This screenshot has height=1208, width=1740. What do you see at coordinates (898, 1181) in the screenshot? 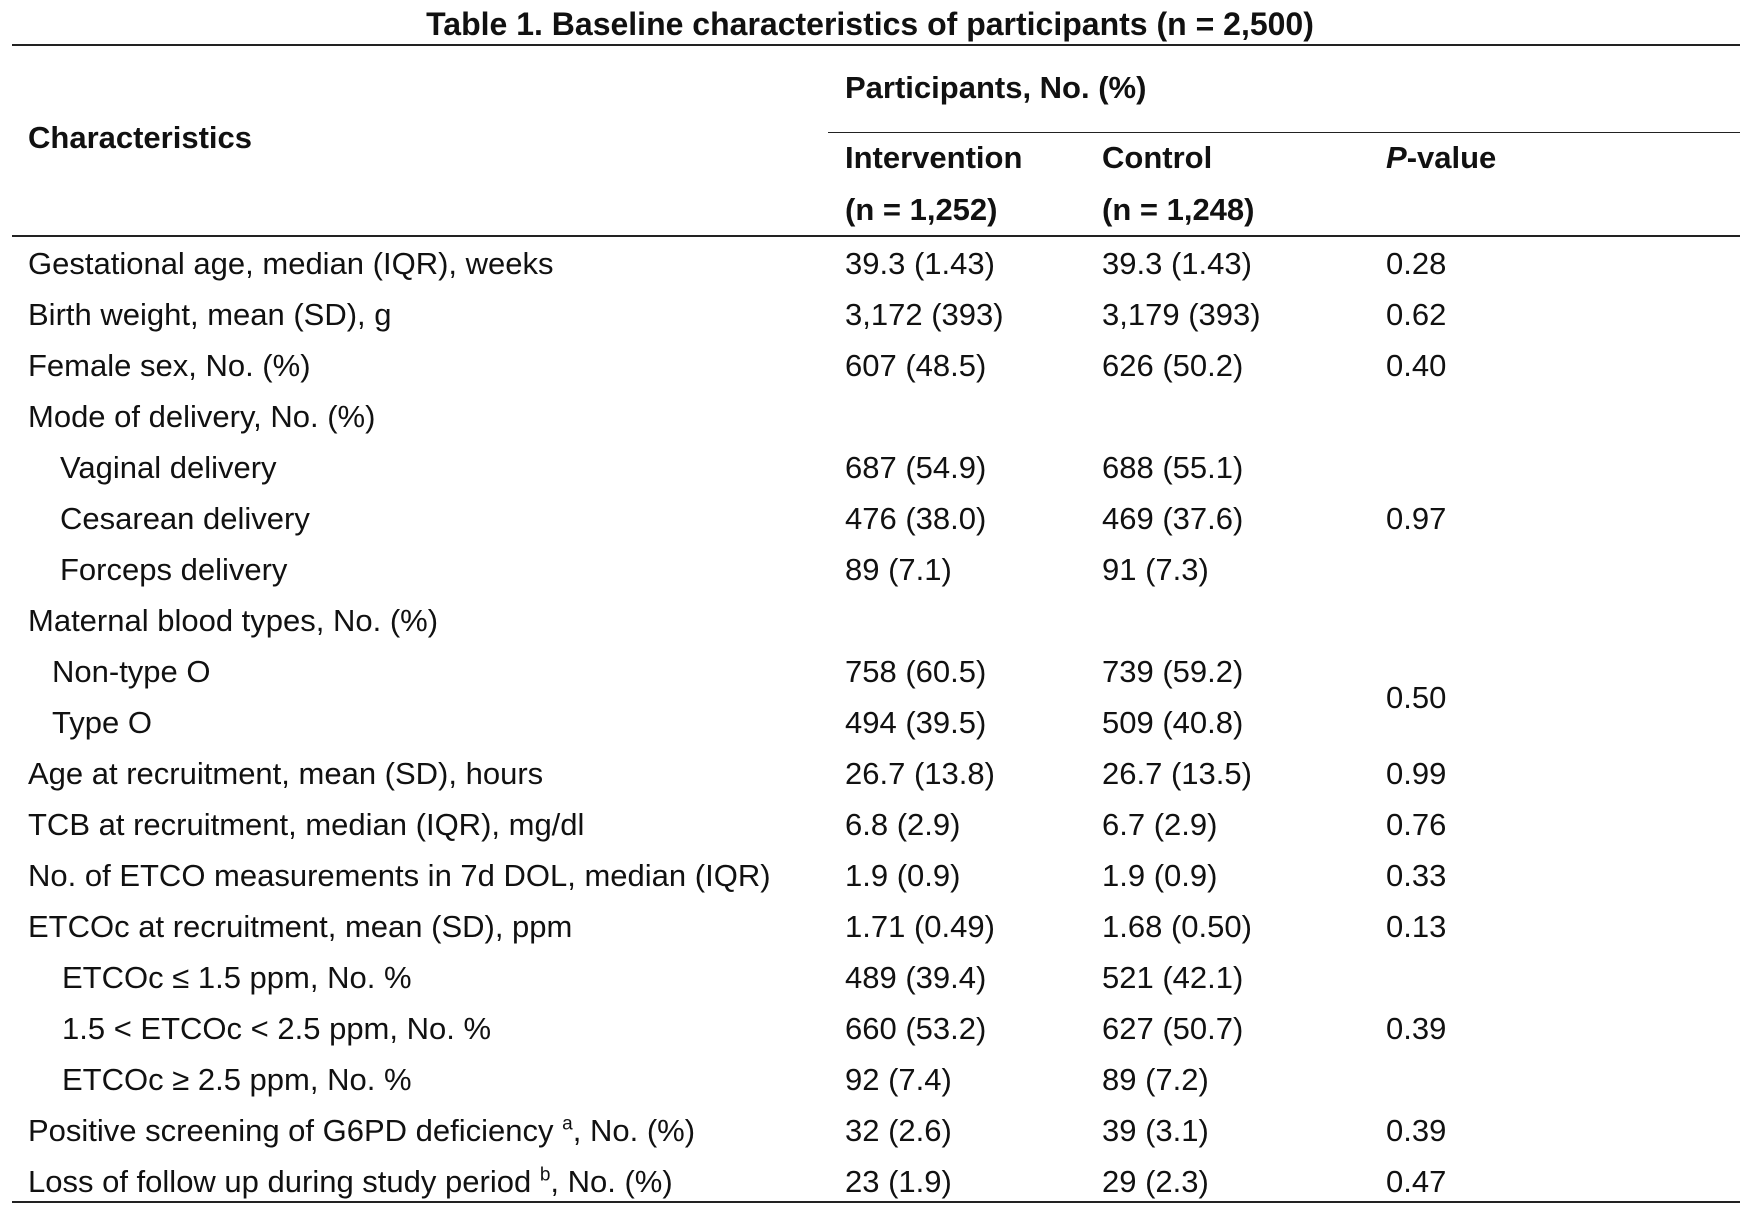
I see `intervention-cell: 23 (1.9)` at bounding box center [898, 1181].